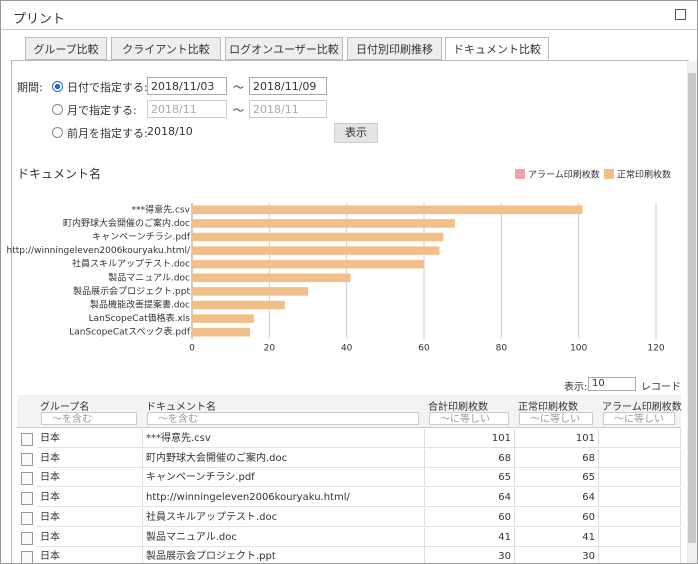  I want to click on y-tick-label: LanScopeCatスペック表.pdf, so click(130, 332).